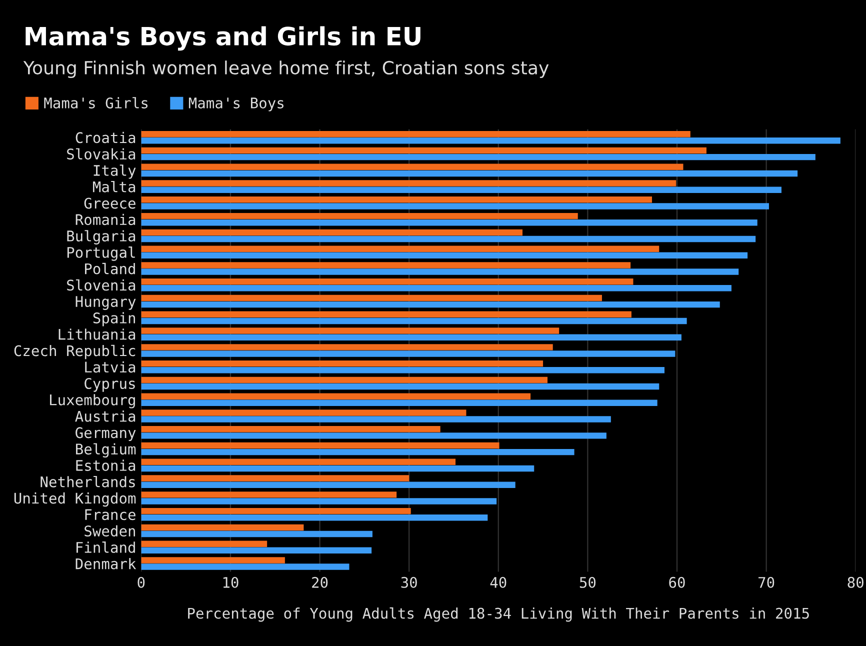  Describe the element at coordinates (114, 186) in the screenshot. I see `y-tick-label: Malta` at that location.